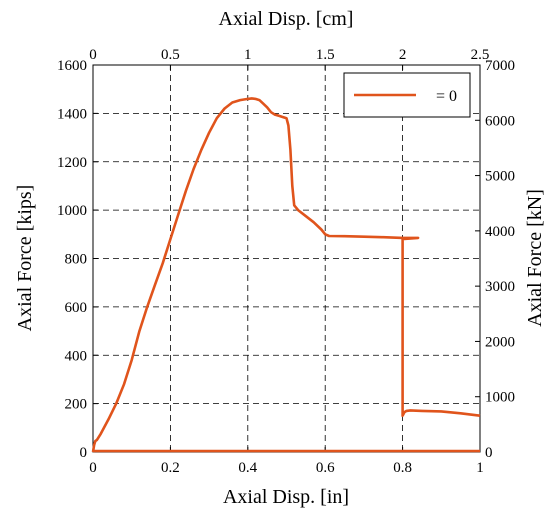 This screenshot has width=555, height=513. What do you see at coordinates (500, 287) in the screenshot?
I see `y2-tick-label: 3000` at bounding box center [500, 287].